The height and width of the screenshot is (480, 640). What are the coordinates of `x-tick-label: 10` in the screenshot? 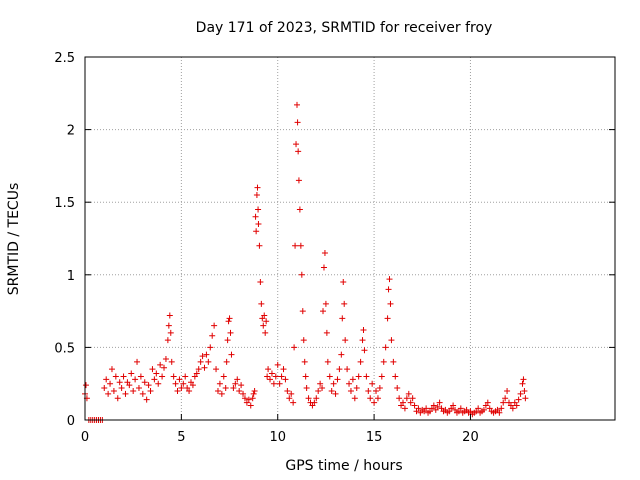 It's located at (277, 437).